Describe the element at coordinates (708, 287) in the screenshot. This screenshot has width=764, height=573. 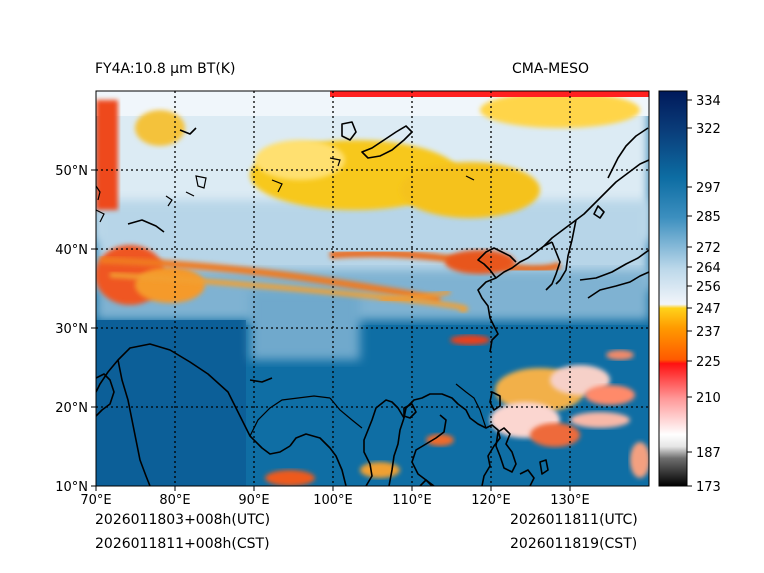
I see `colorbar-label: 256` at that location.